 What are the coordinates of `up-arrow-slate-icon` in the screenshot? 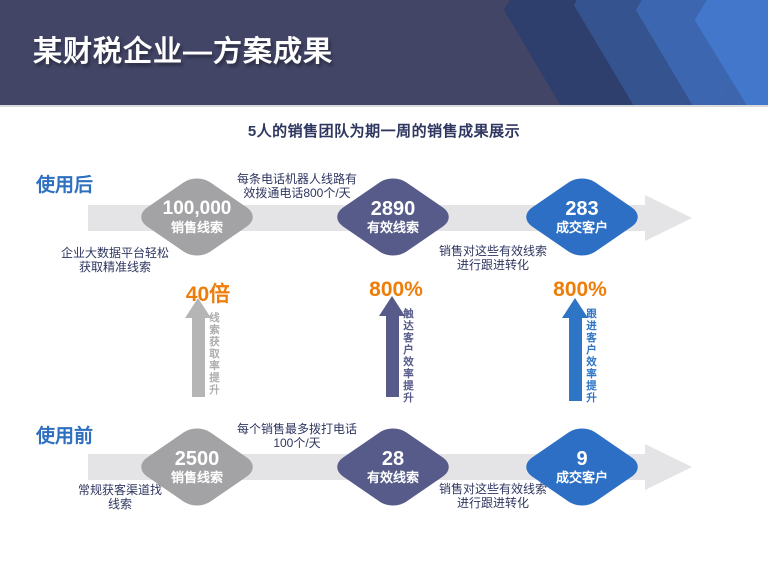 It's located at (392, 346).